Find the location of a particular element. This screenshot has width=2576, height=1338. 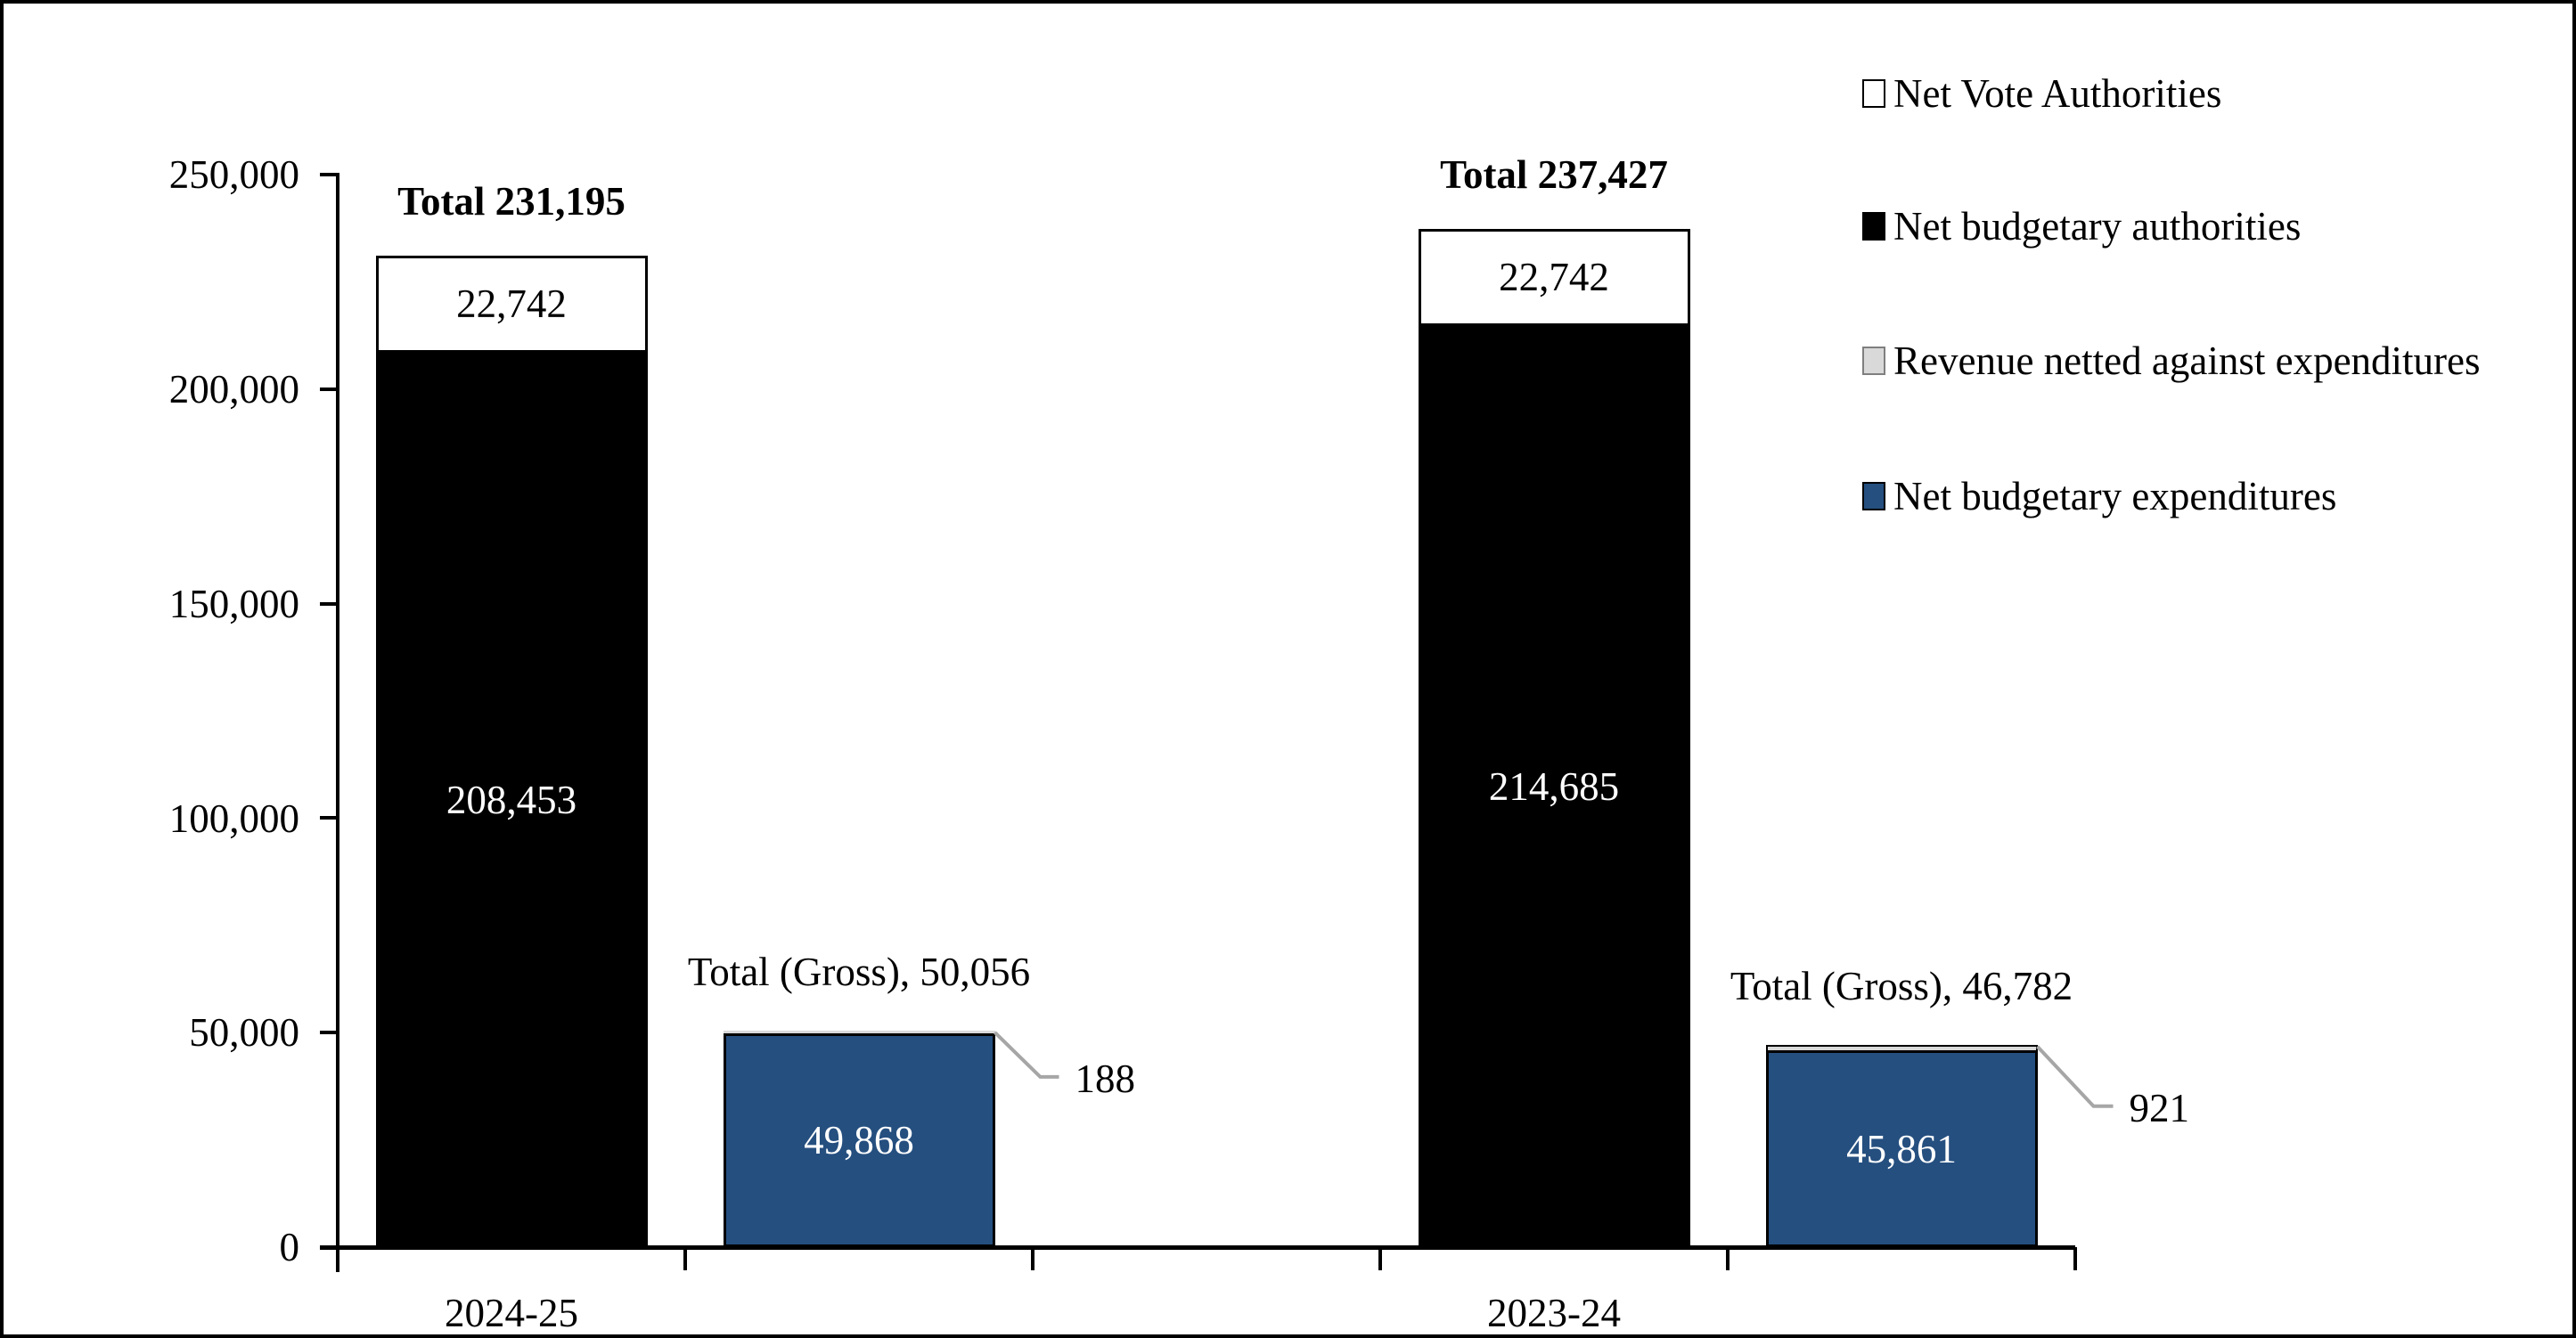

callout-value-label: 188 is located at coordinates (1105, 1078).